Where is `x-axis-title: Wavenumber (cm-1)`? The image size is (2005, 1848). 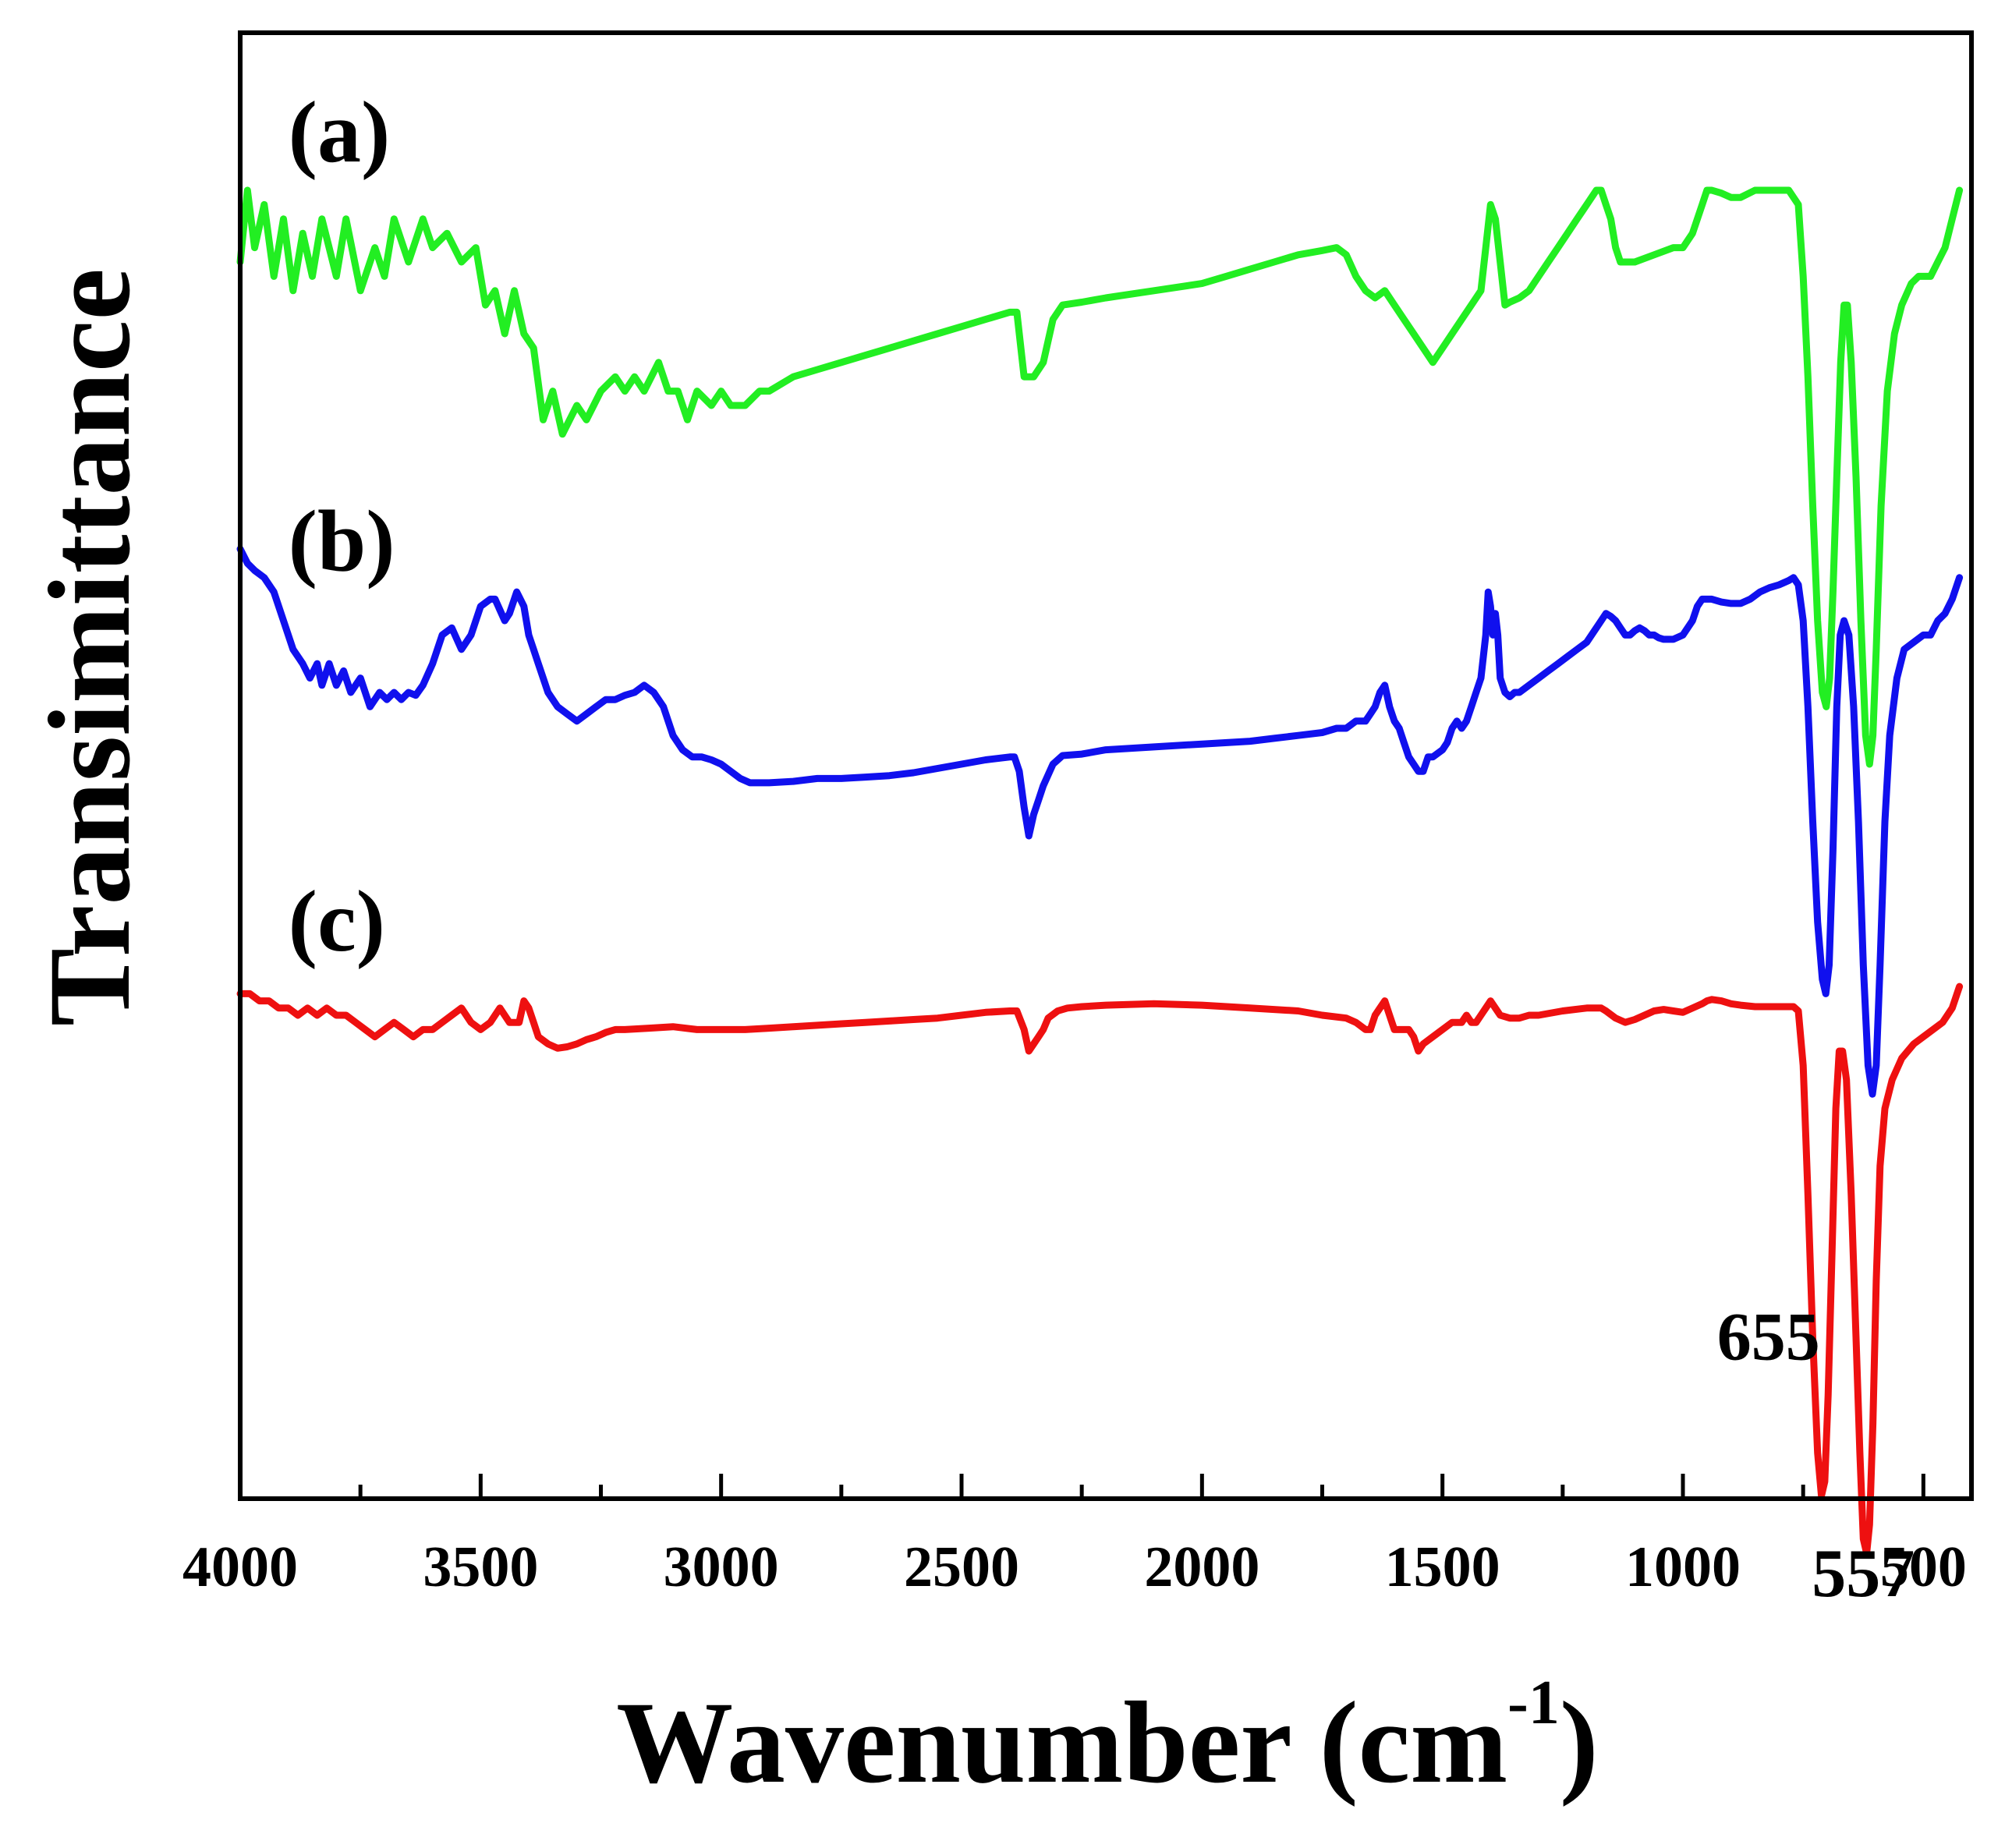 x-axis-title: Wavenumber (cm-1) is located at coordinates (1107, 1738).